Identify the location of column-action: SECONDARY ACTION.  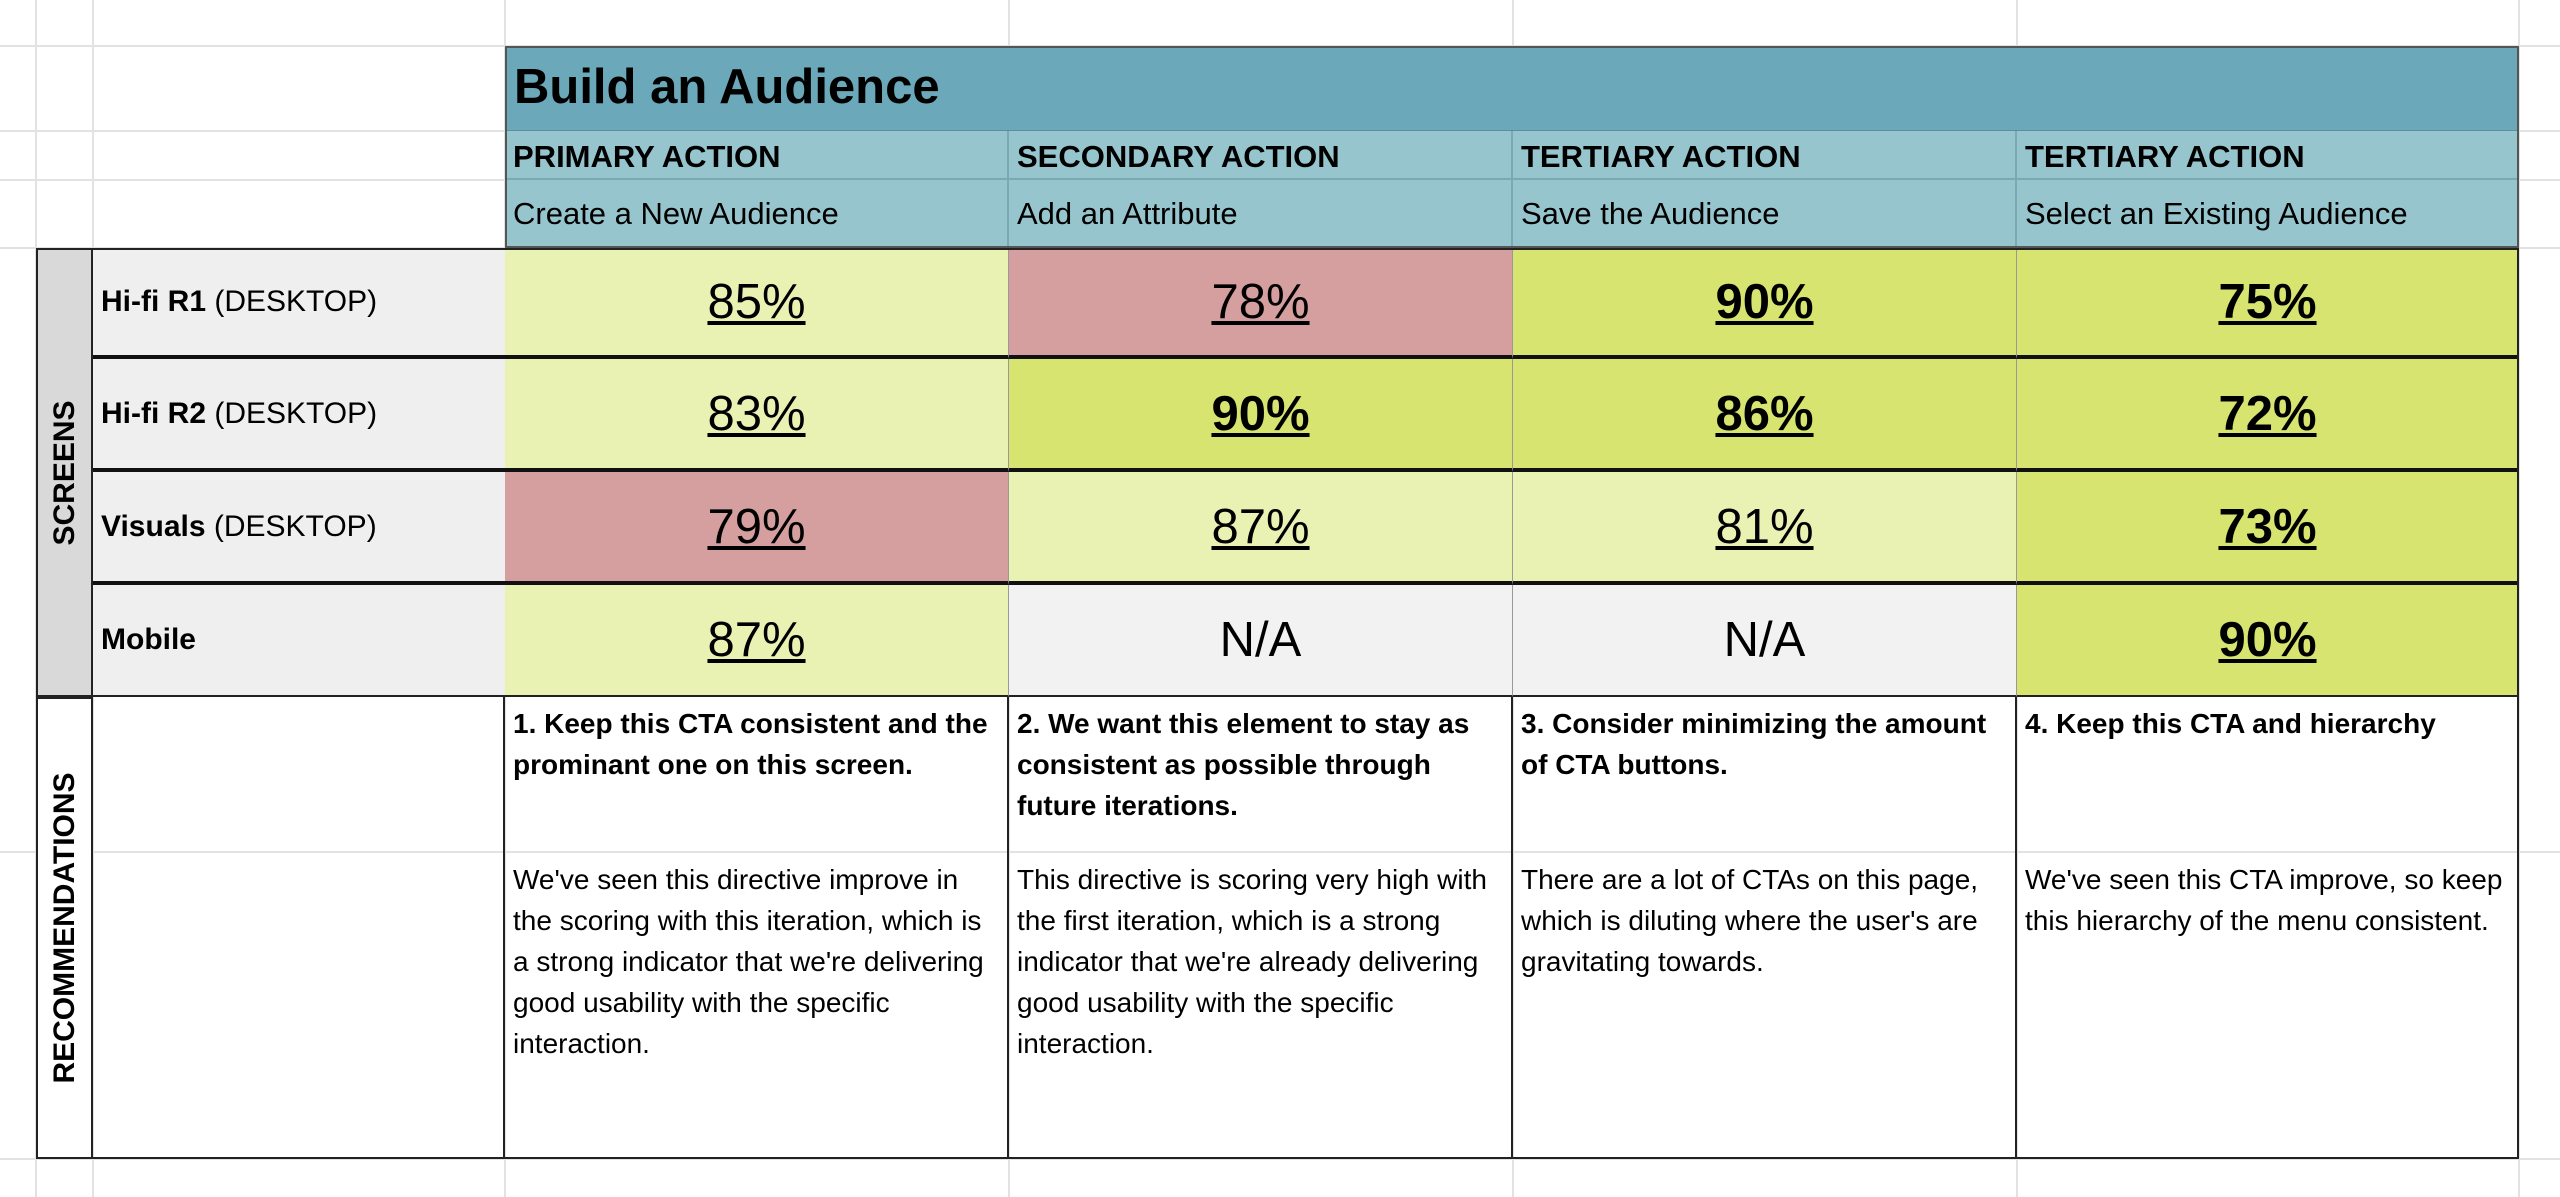
(1261, 155).